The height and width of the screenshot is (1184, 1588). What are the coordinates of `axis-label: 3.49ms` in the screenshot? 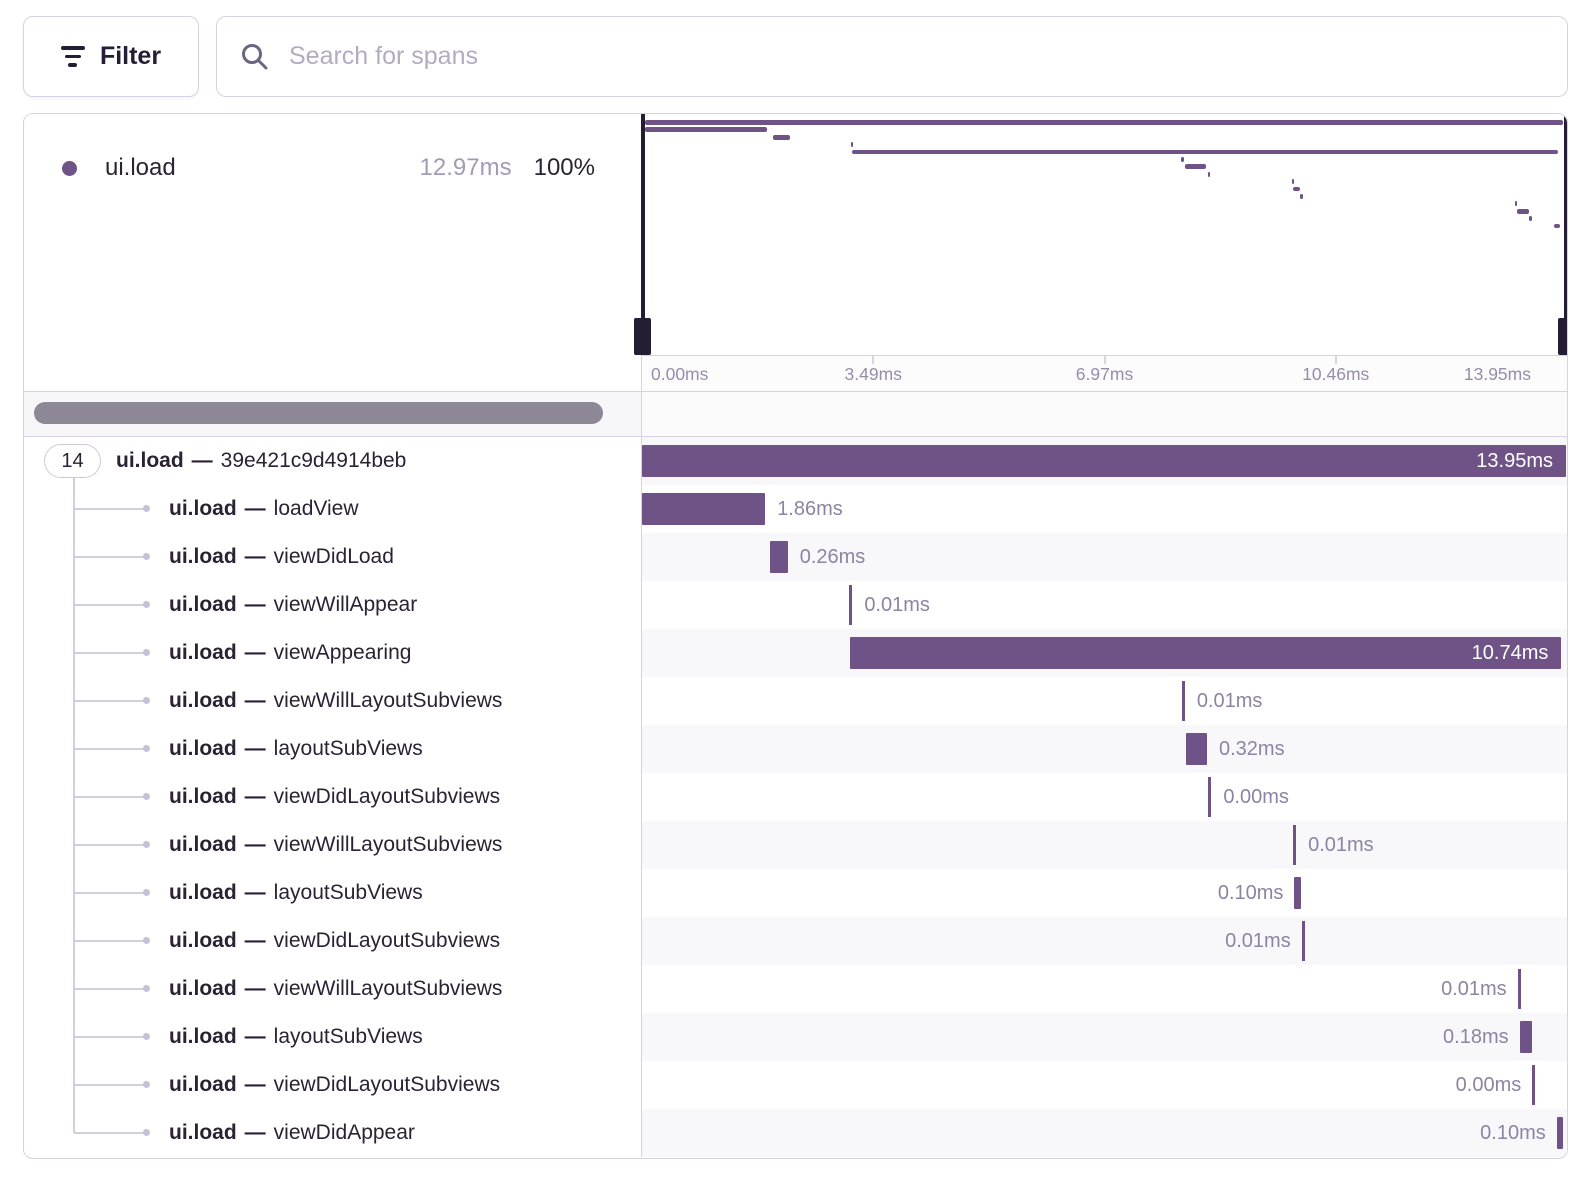 It's located at (873, 374).